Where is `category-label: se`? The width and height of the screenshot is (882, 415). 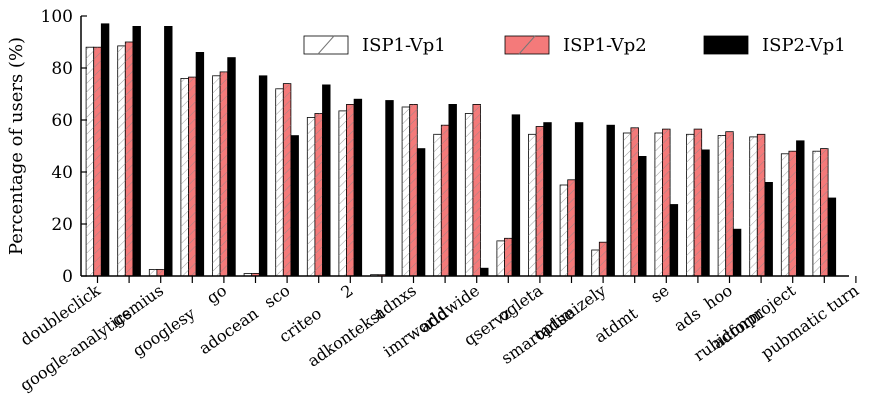 category-label: se is located at coordinates (659, 294).